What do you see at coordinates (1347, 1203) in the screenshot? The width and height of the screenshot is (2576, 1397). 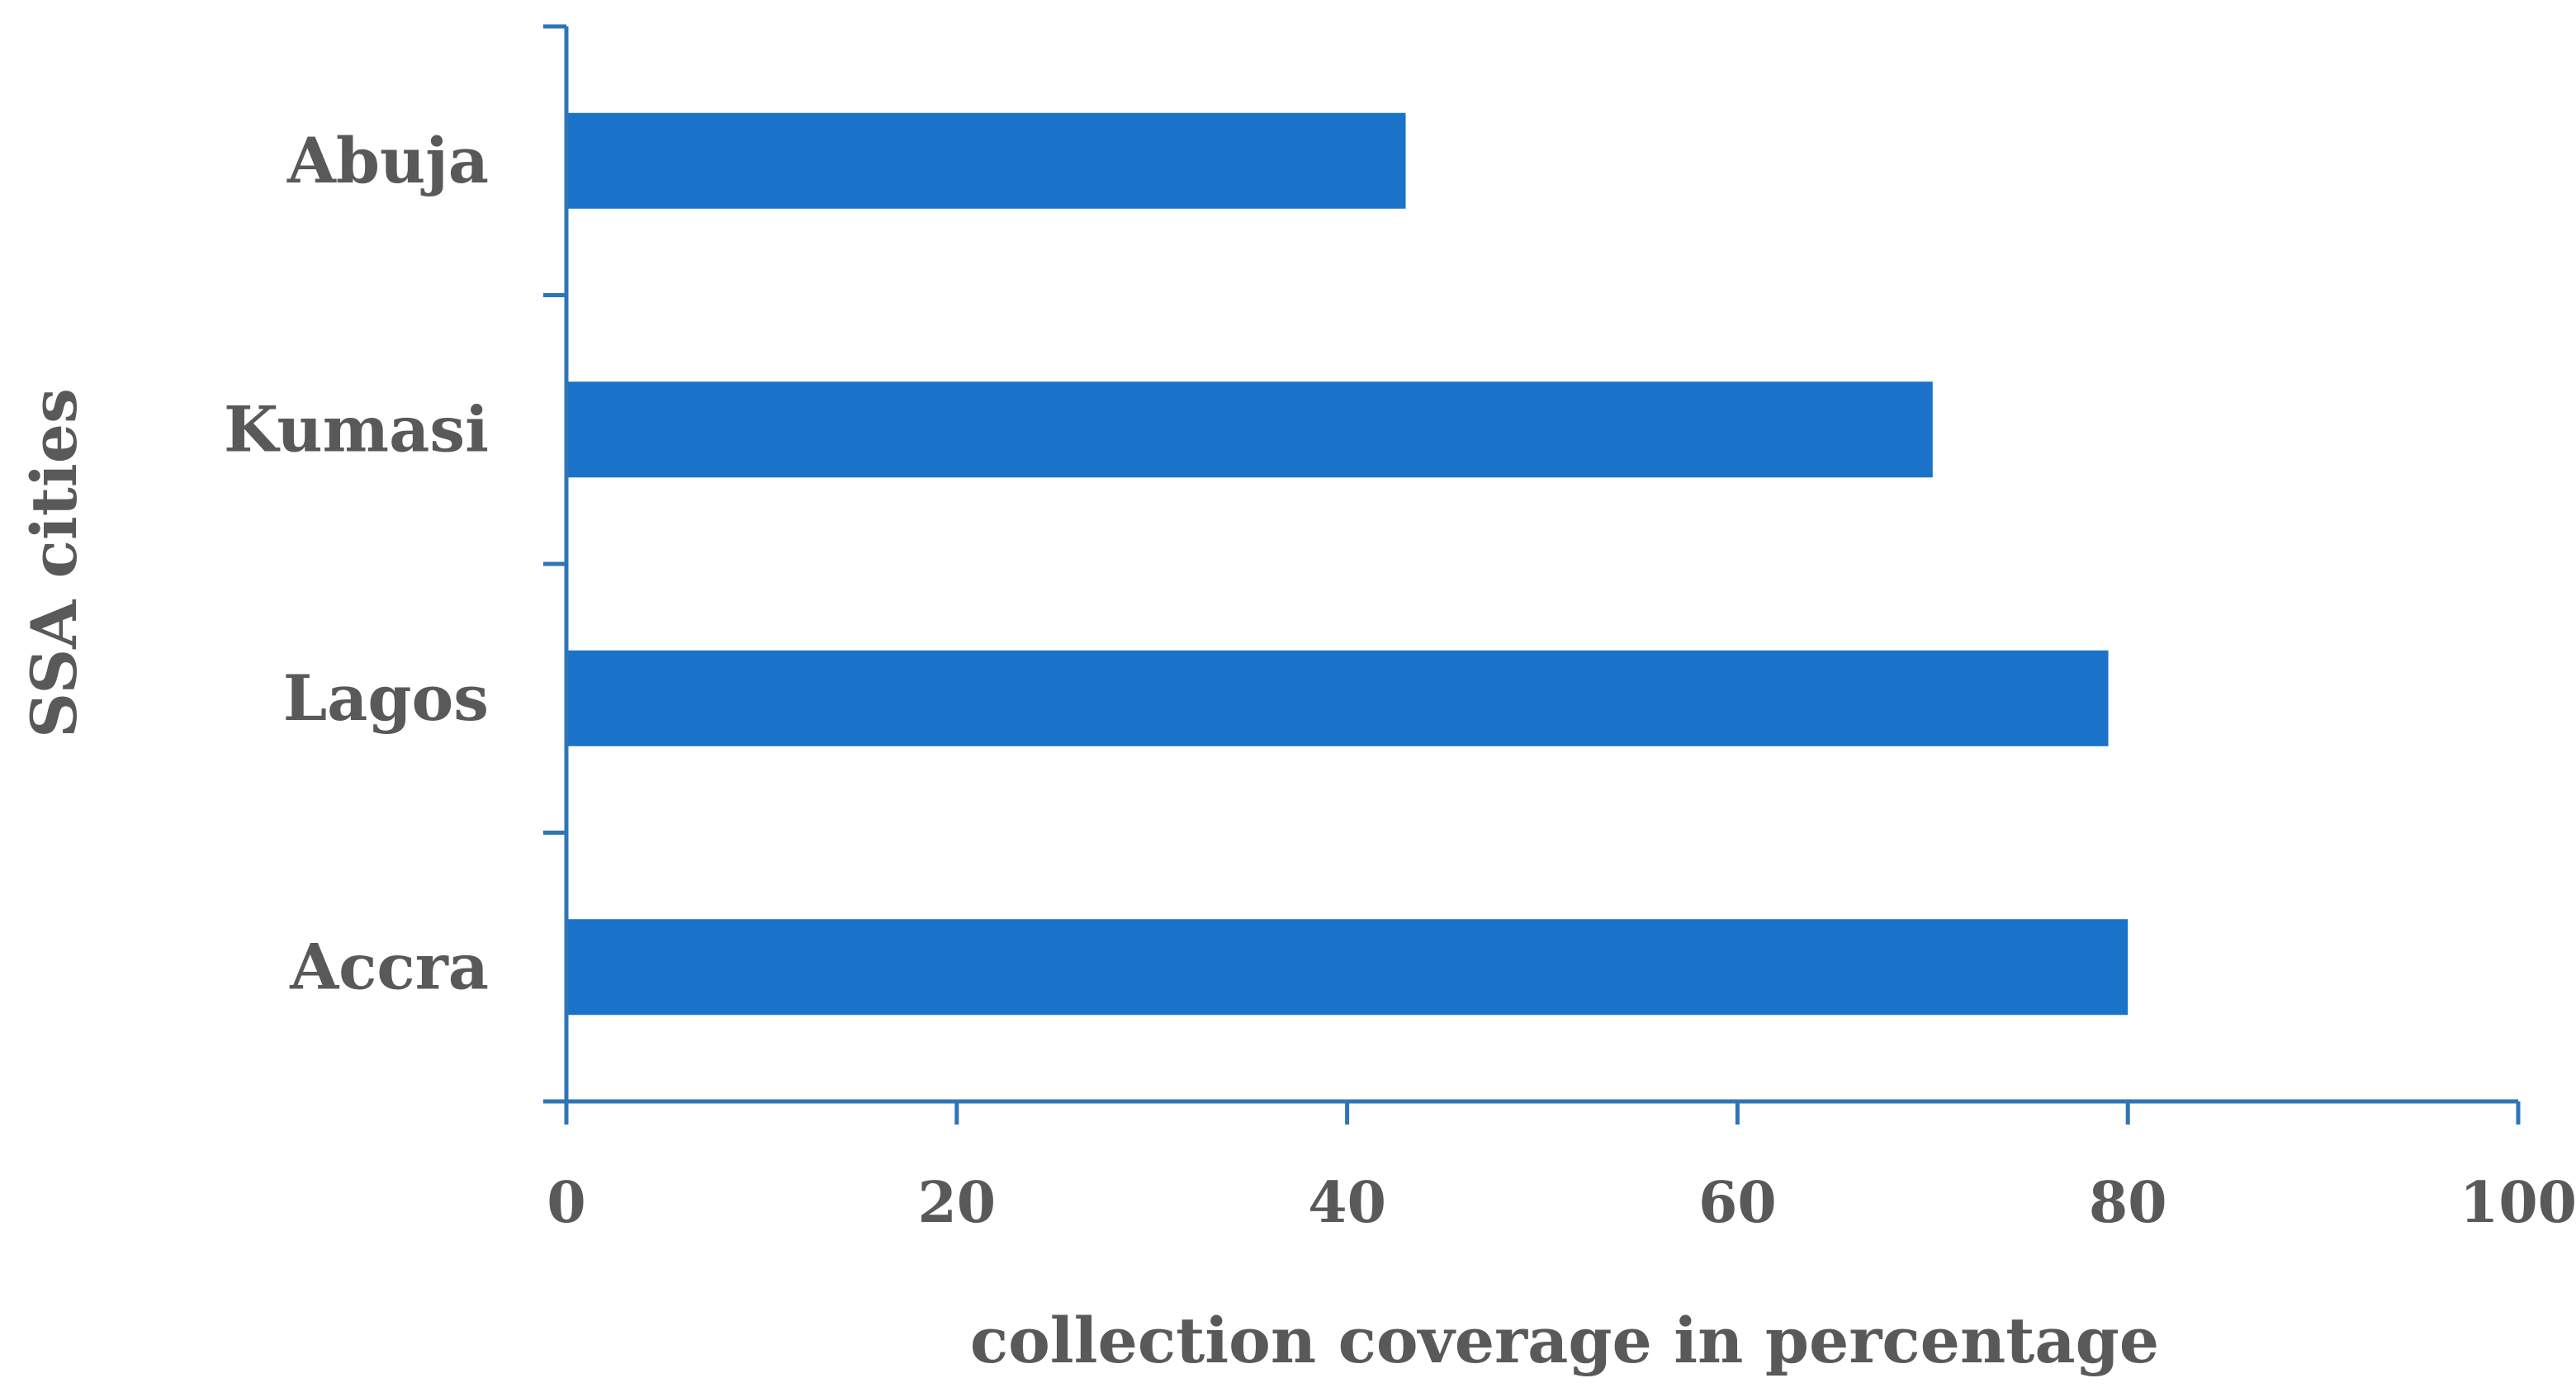 I see `x-tick-label: 40` at bounding box center [1347, 1203].